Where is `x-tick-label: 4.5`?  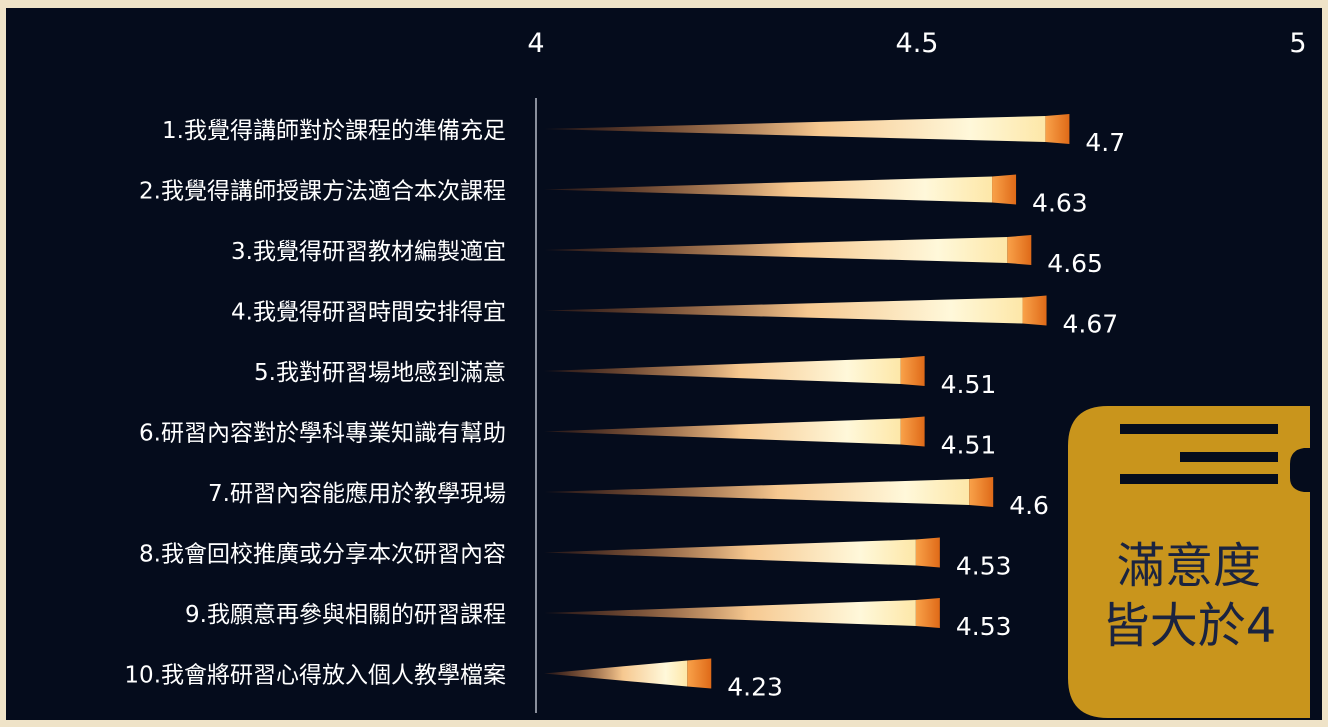
x-tick-label: 4.5 is located at coordinates (917, 43).